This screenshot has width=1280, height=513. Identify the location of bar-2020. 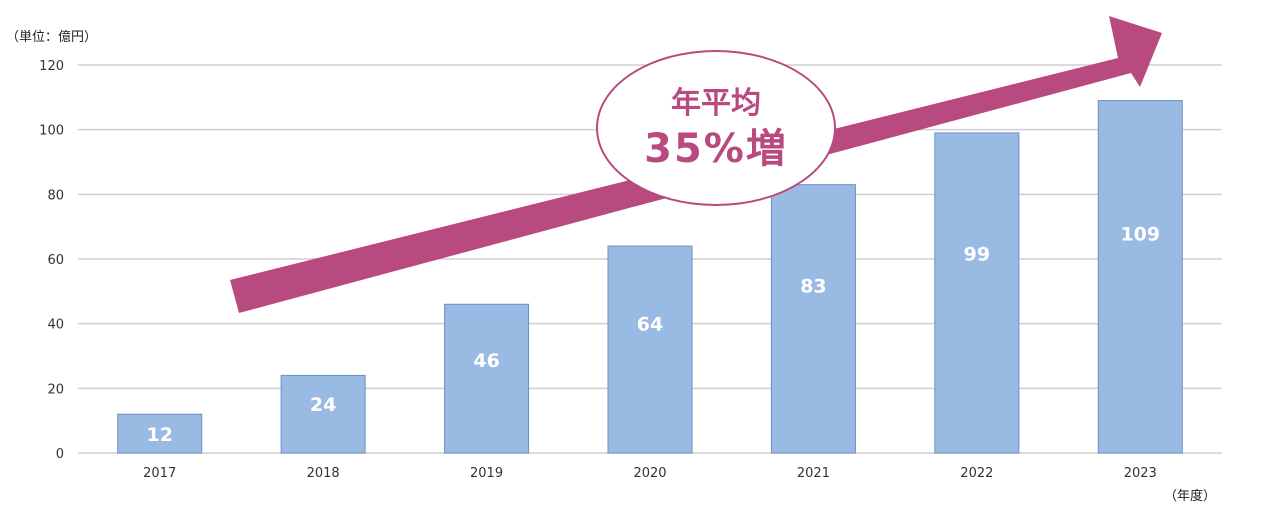
(650, 349).